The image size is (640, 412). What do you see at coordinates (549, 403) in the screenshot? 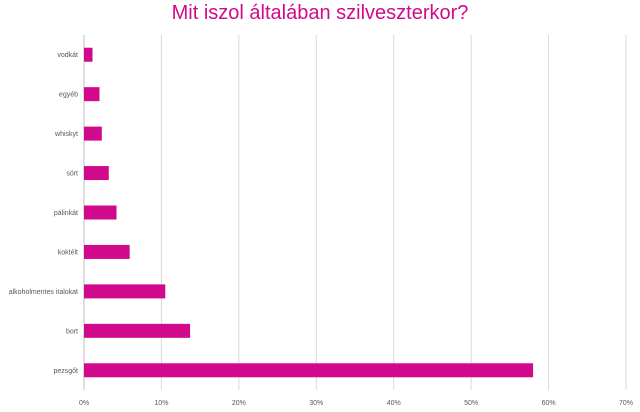
I see `x-tick-label: 60%` at bounding box center [549, 403].